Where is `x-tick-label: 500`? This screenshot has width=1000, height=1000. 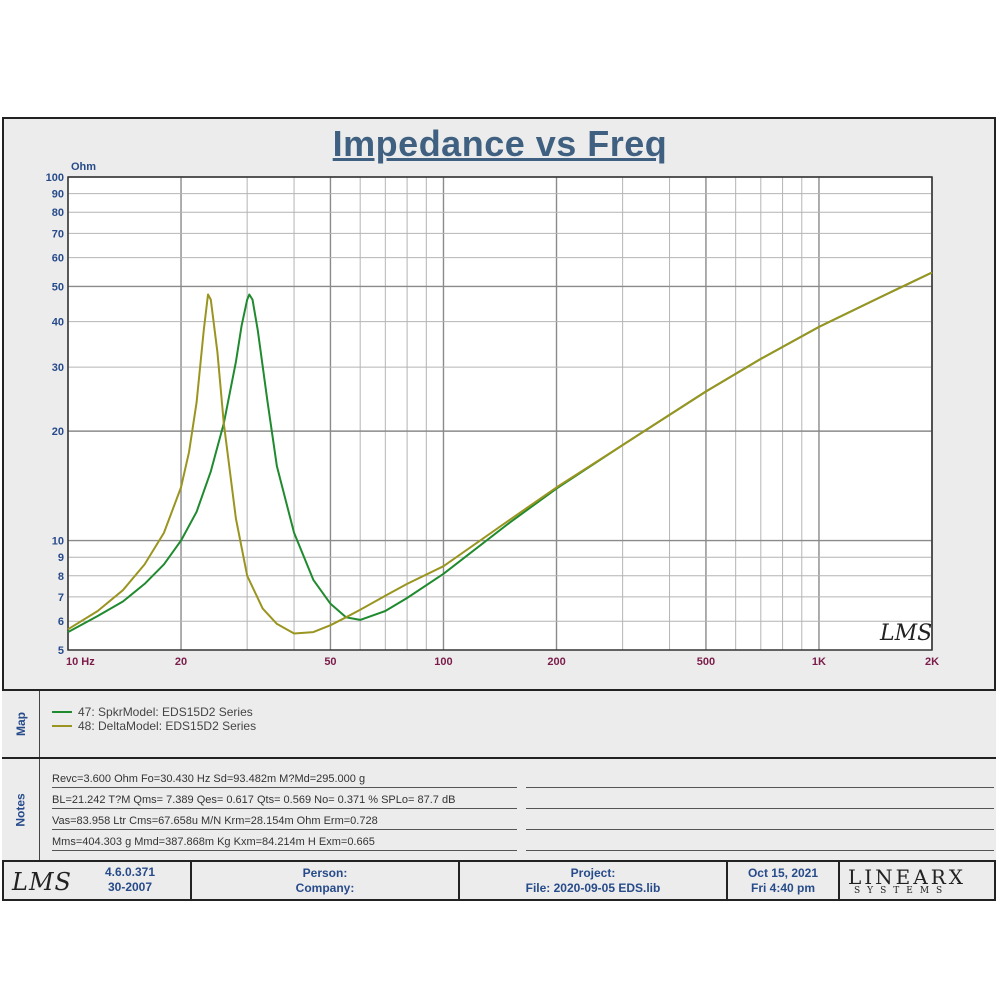
x-tick-label: 500 is located at coordinates (706, 662).